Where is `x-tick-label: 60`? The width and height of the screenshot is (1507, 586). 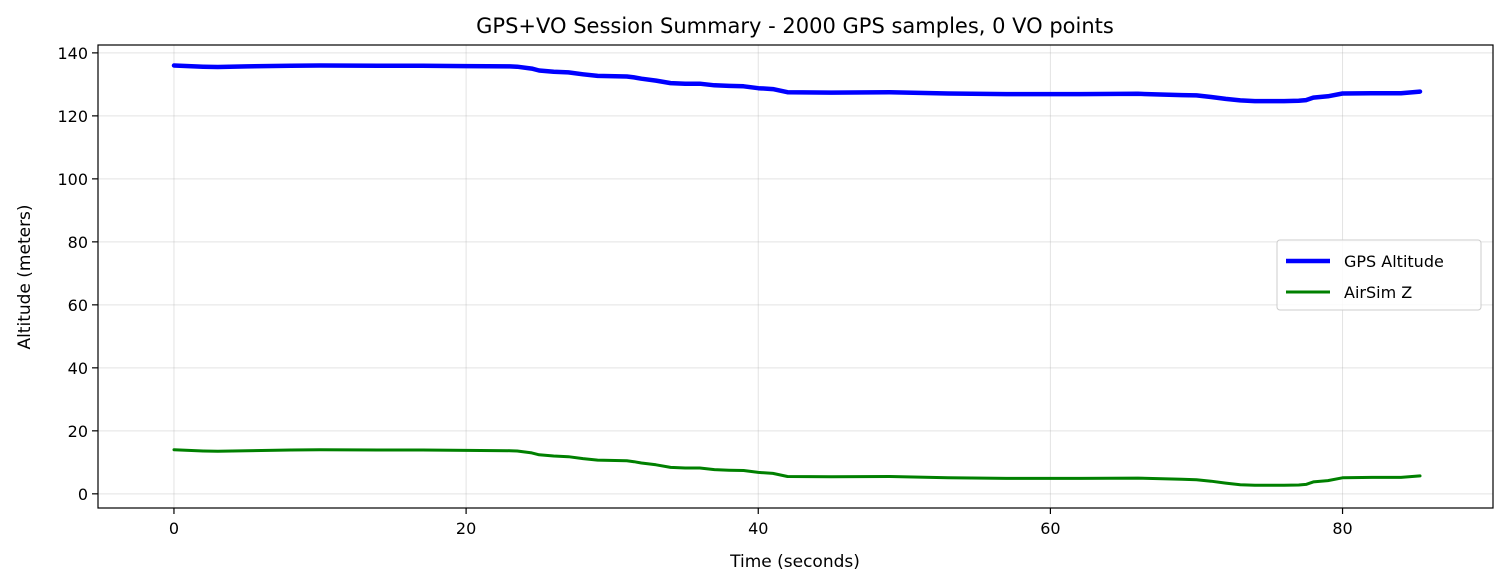
x-tick-label: 60 is located at coordinates (1050, 528).